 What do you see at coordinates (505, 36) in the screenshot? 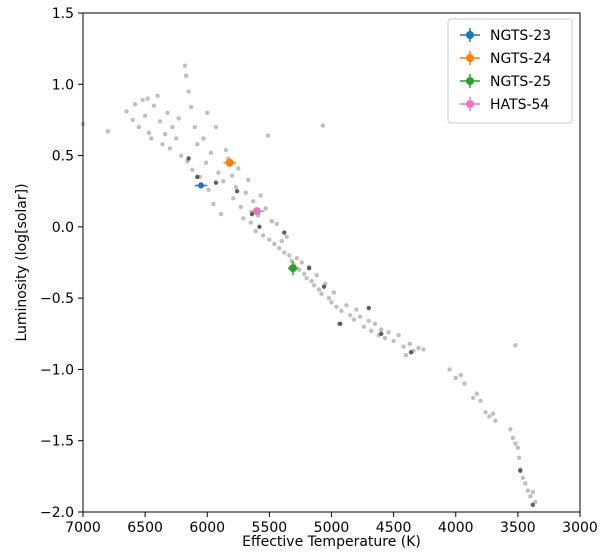
I see `legend-entry: NGTS-23` at bounding box center [505, 36].